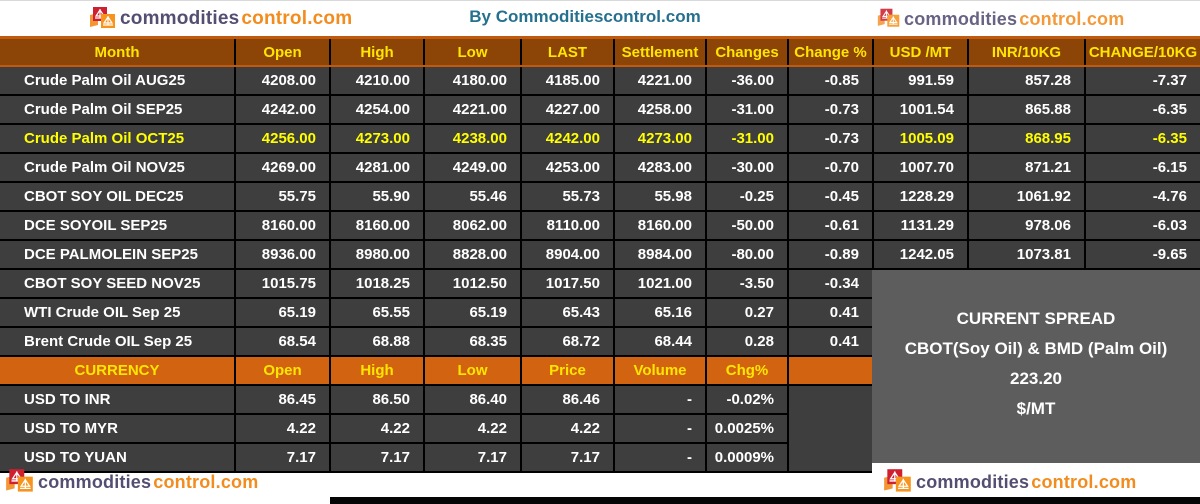 This screenshot has height=504, width=1200. What do you see at coordinates (117, 283) in the screenshot?
I see `contract-name-cell: CBOT SOY SEED NOV25` at bounding box center [117, 283].